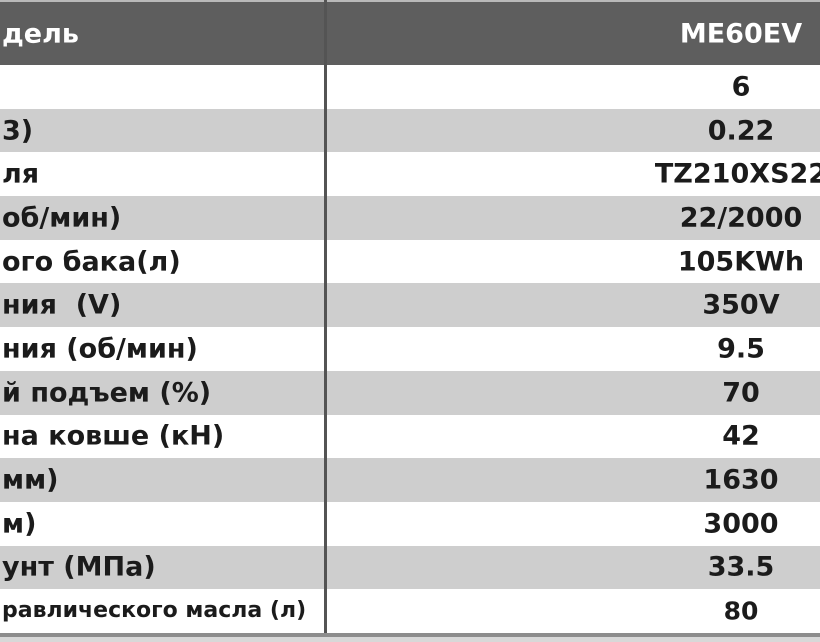  Describe the element at coordinates (741, 305) in the screenshot. I see `spec-value: 350V` at that location.